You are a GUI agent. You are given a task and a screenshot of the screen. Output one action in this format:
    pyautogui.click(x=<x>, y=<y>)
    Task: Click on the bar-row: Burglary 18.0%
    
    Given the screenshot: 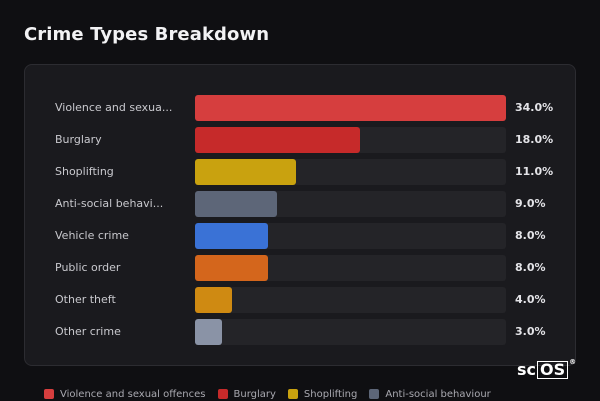 What is the action you would take?
    pyautogui.click(x=300, y=140)
    